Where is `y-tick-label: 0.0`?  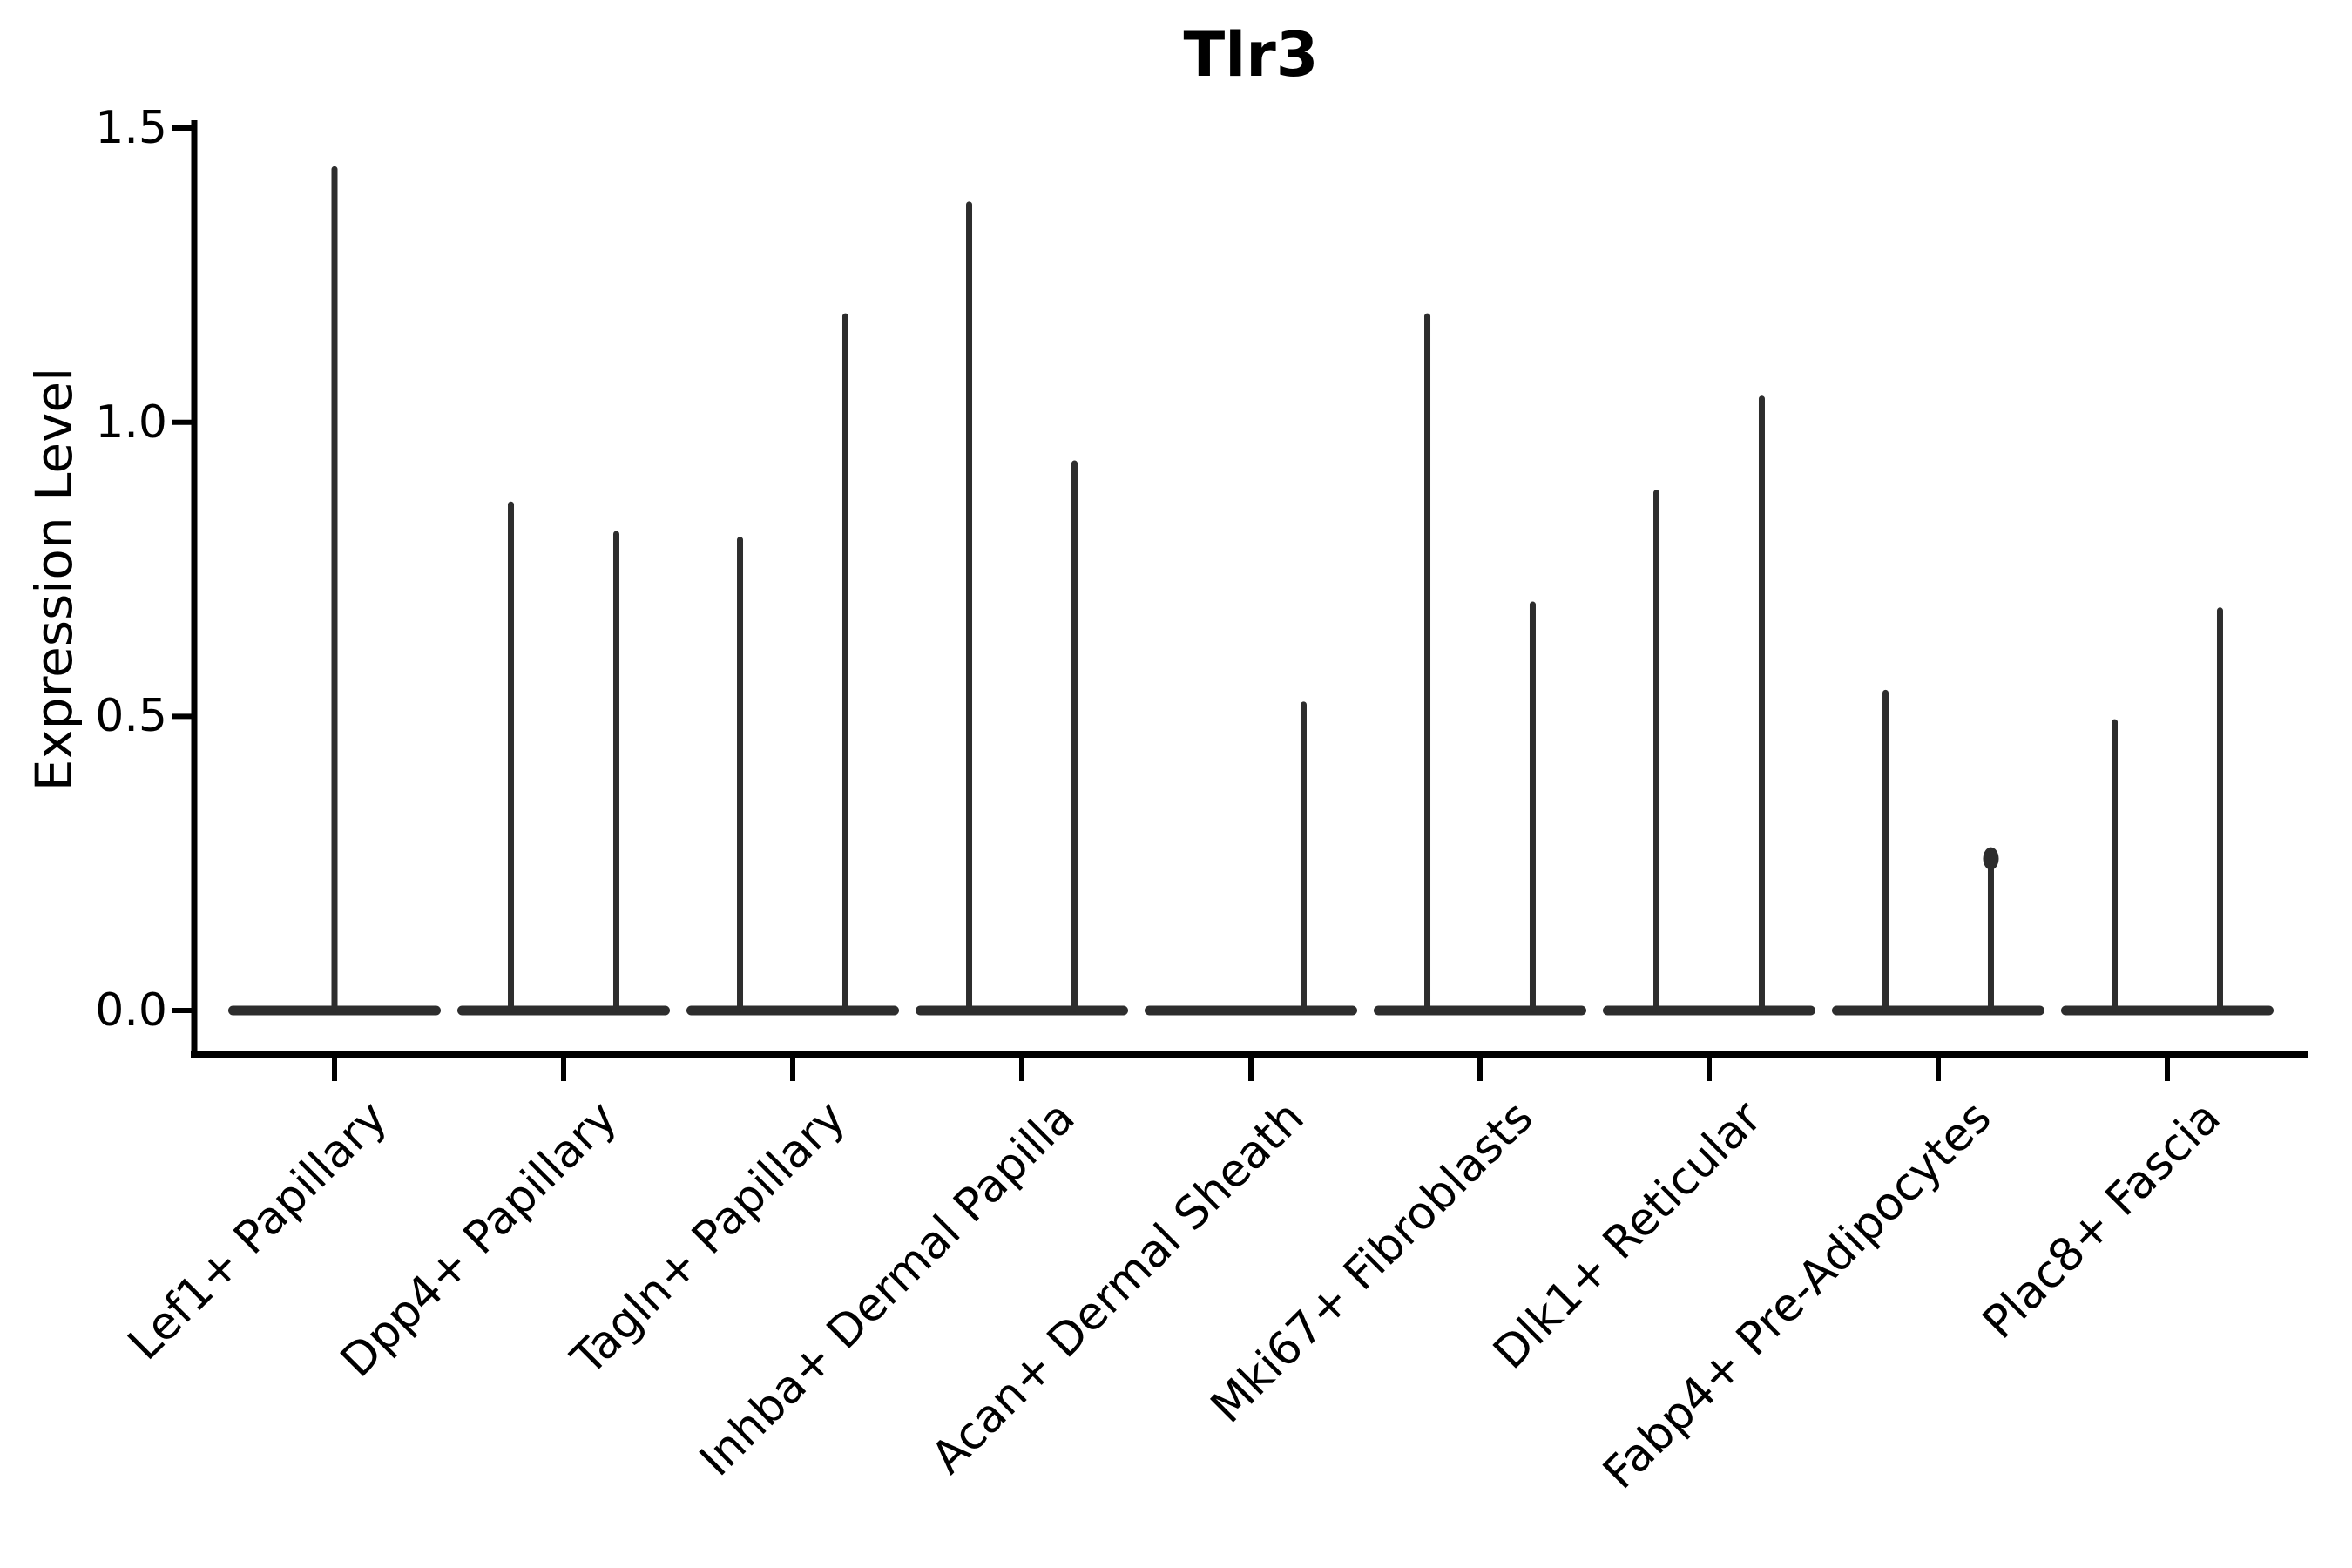
y-tick-label: 0.0 is located at coordinates (131, 1011).